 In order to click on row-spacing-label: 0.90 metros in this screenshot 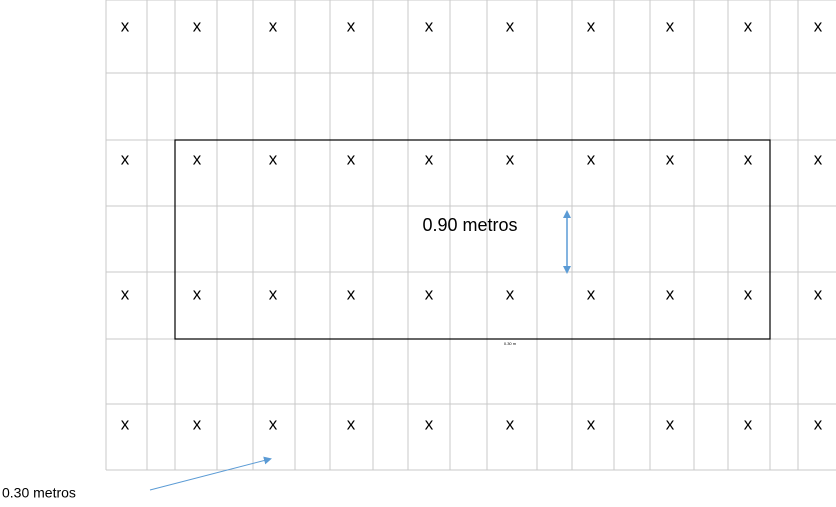, I will do `click(469, 225)`.